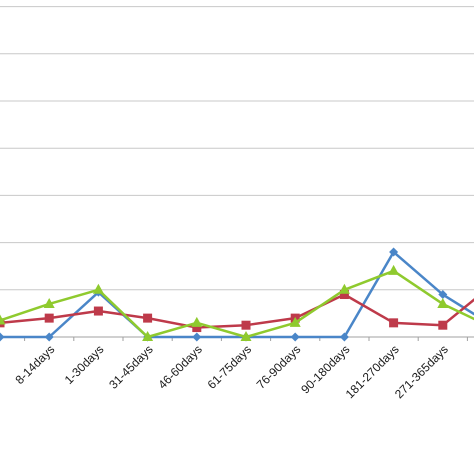 This screenshot has width=474, height=474. Describe the element at coordinates (84, 364) in the screenshot. I see `x-tick-label: 1-30days` at that location.